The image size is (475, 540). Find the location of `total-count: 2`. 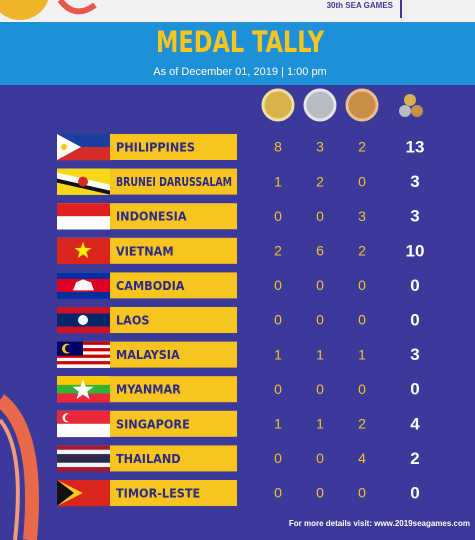

total-count: 2 is located at coordinates (414, 458).